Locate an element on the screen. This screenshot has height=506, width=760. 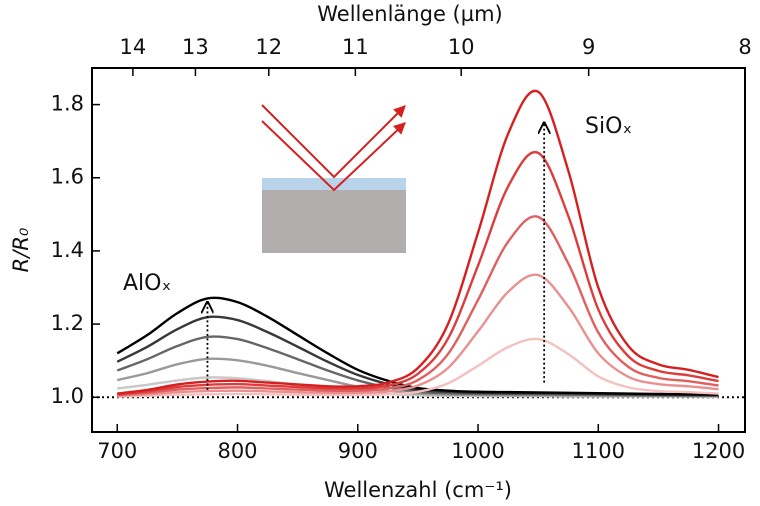
x-tick-label: 900 is located at coordinates (358, 451).